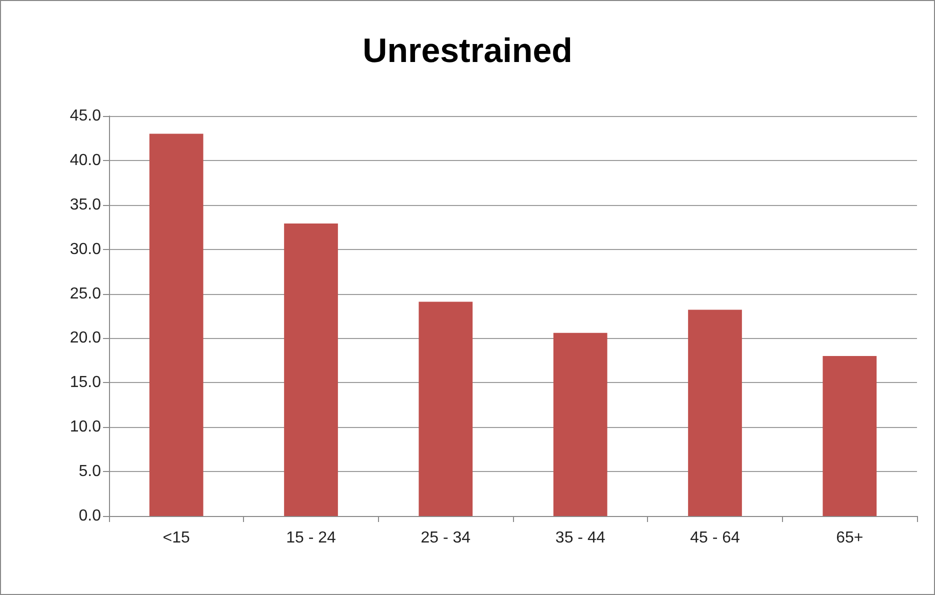 The height and width of the screenshot is (595, 935). What do you see at coordinates (176, 538) in the screenshot?
I see `x-tick-label: <15` at bounding box center [176, 538].